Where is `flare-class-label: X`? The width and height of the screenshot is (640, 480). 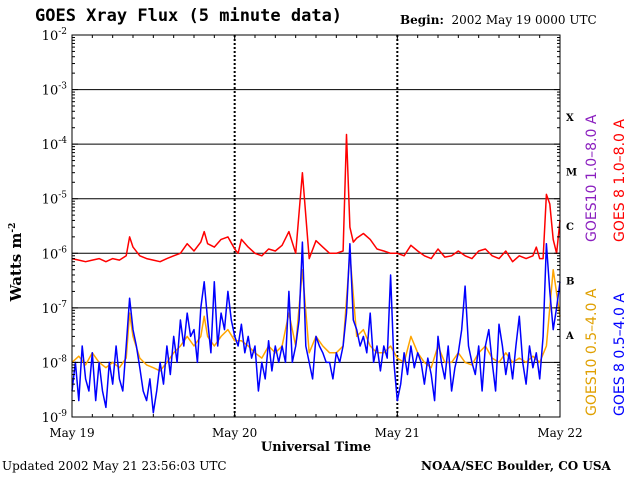 flare-class-label: X is located at coordinates (570, 118).